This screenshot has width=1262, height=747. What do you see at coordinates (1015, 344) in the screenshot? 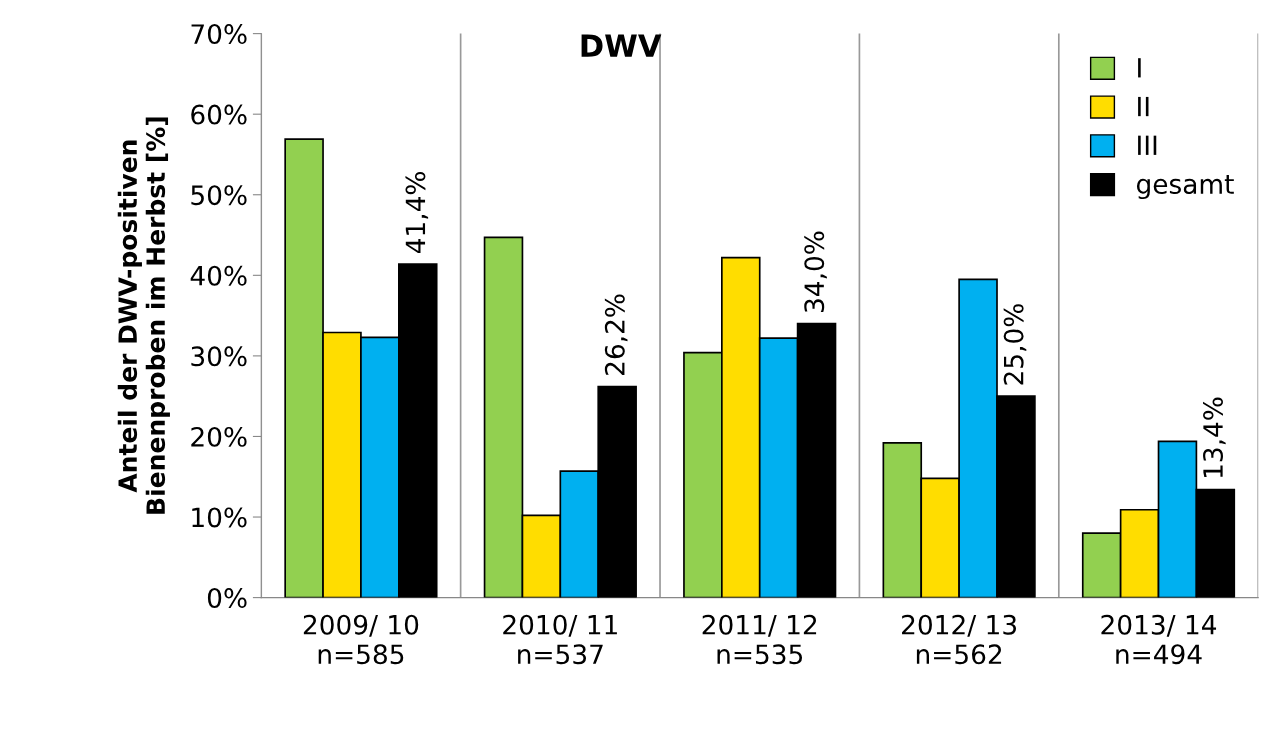
I see `data-label: 25,0%` at bounding box center [1015, 344].